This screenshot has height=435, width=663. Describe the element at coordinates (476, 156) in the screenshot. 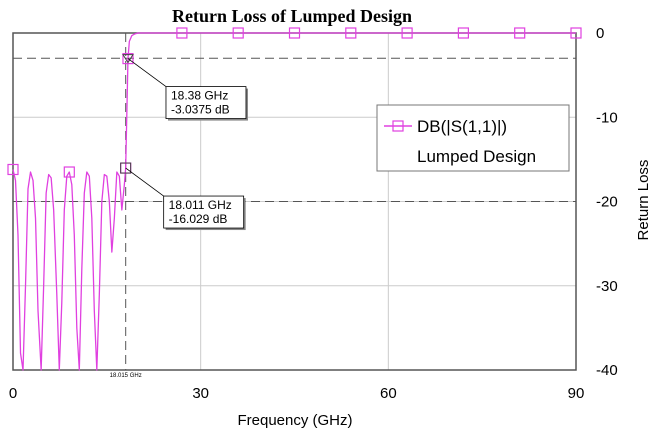

I see `legend-series-subtitle: Lumped Design` at that location.